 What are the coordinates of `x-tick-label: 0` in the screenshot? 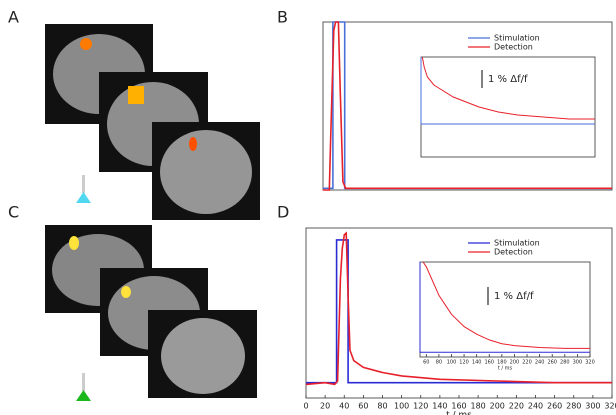 It's located at (305, 406).